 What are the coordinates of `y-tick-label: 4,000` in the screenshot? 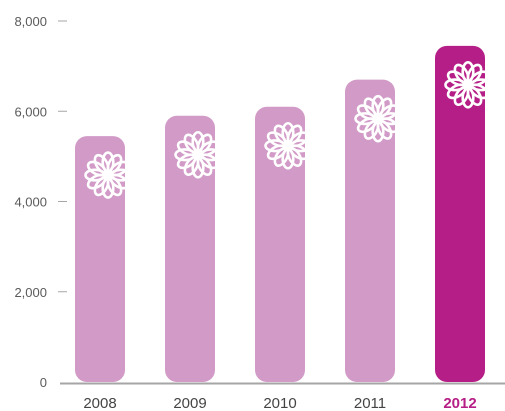 It's located at (30, 202).